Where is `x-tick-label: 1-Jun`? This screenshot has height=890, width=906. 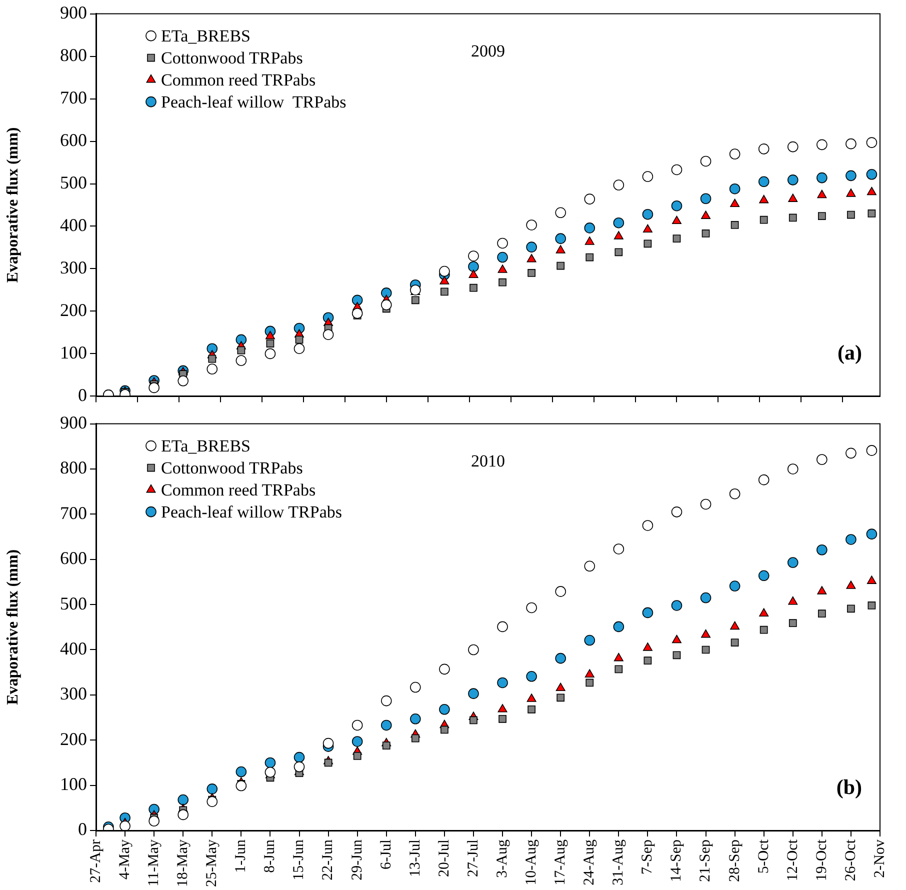
x-tick-label: 1-Jun is located at coordinates (241, 856).